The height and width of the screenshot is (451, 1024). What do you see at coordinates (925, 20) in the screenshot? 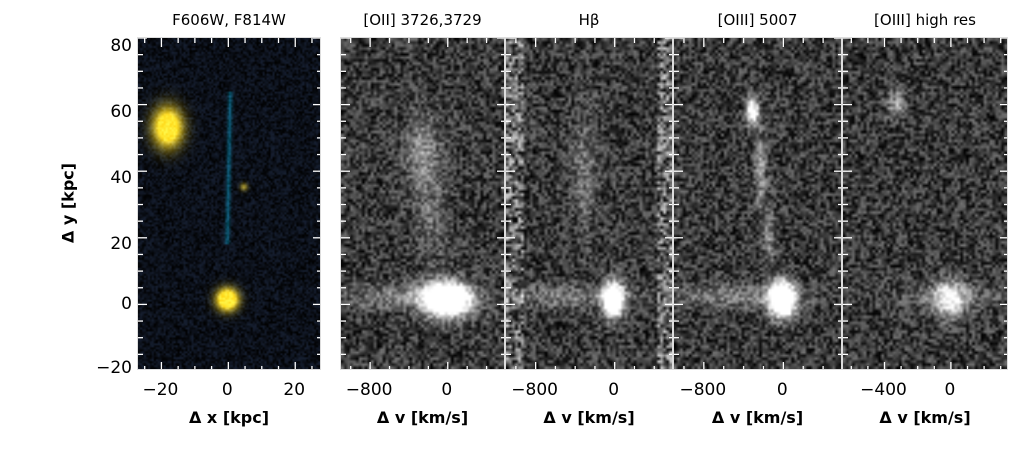
I see `panel-title: [OIII] high res` at bounding box center [925, 20].